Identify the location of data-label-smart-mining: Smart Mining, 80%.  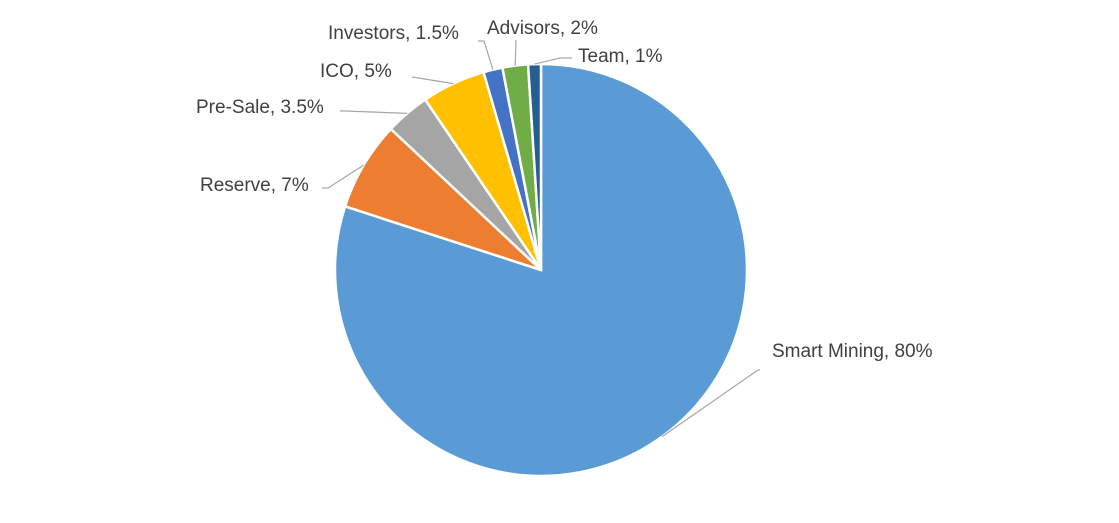
(852, 351).